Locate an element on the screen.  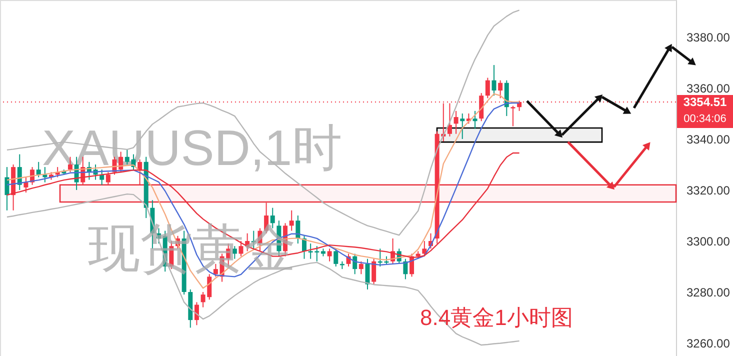
y-tick-label: 3260.00 is located at coordinates (708, 343).